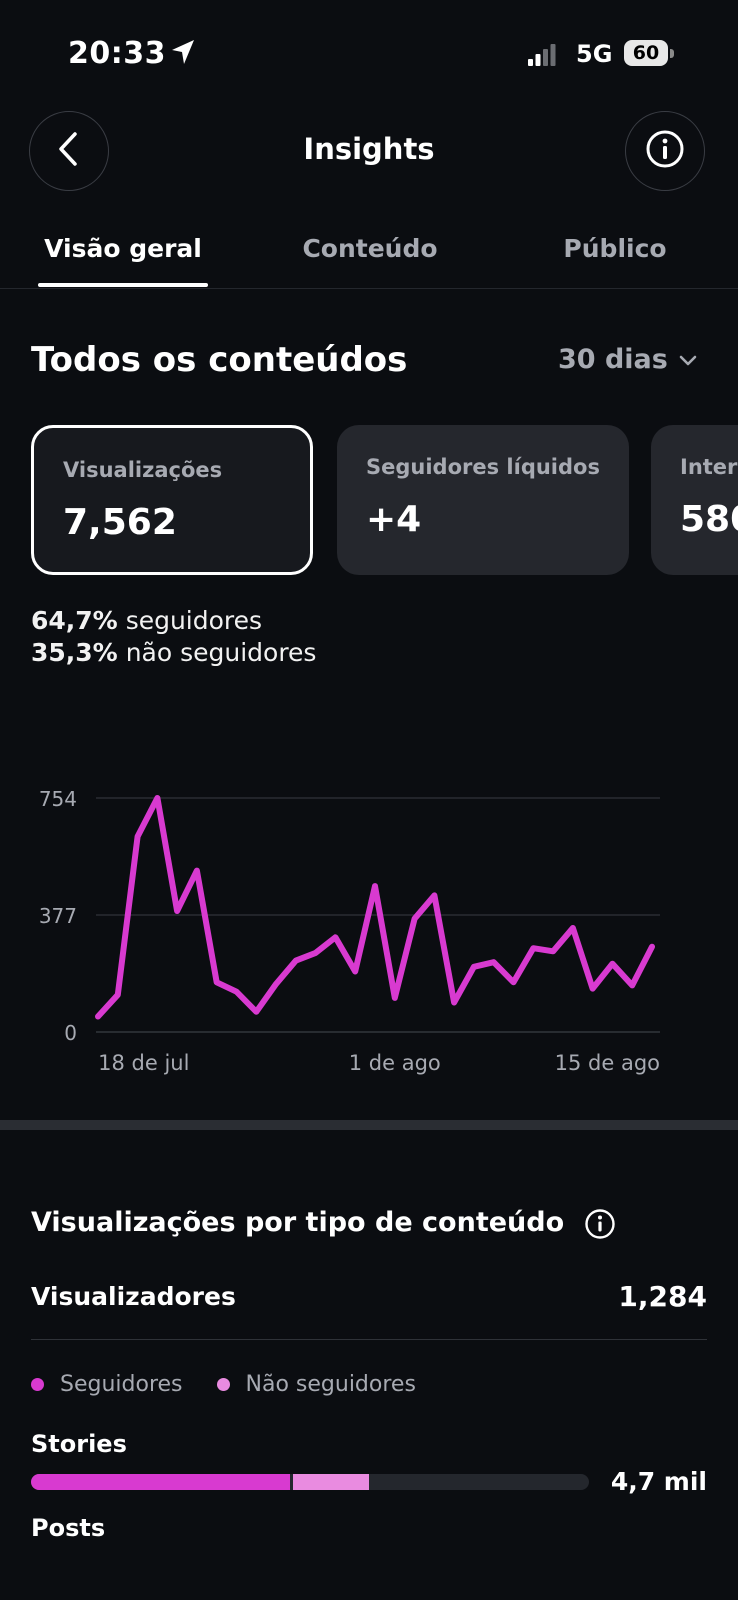  What do you see at coordinates (74, 652) in the screenshot?
I see `nonfollowers-pct: 35,3%` at bounding box center [74, 652].